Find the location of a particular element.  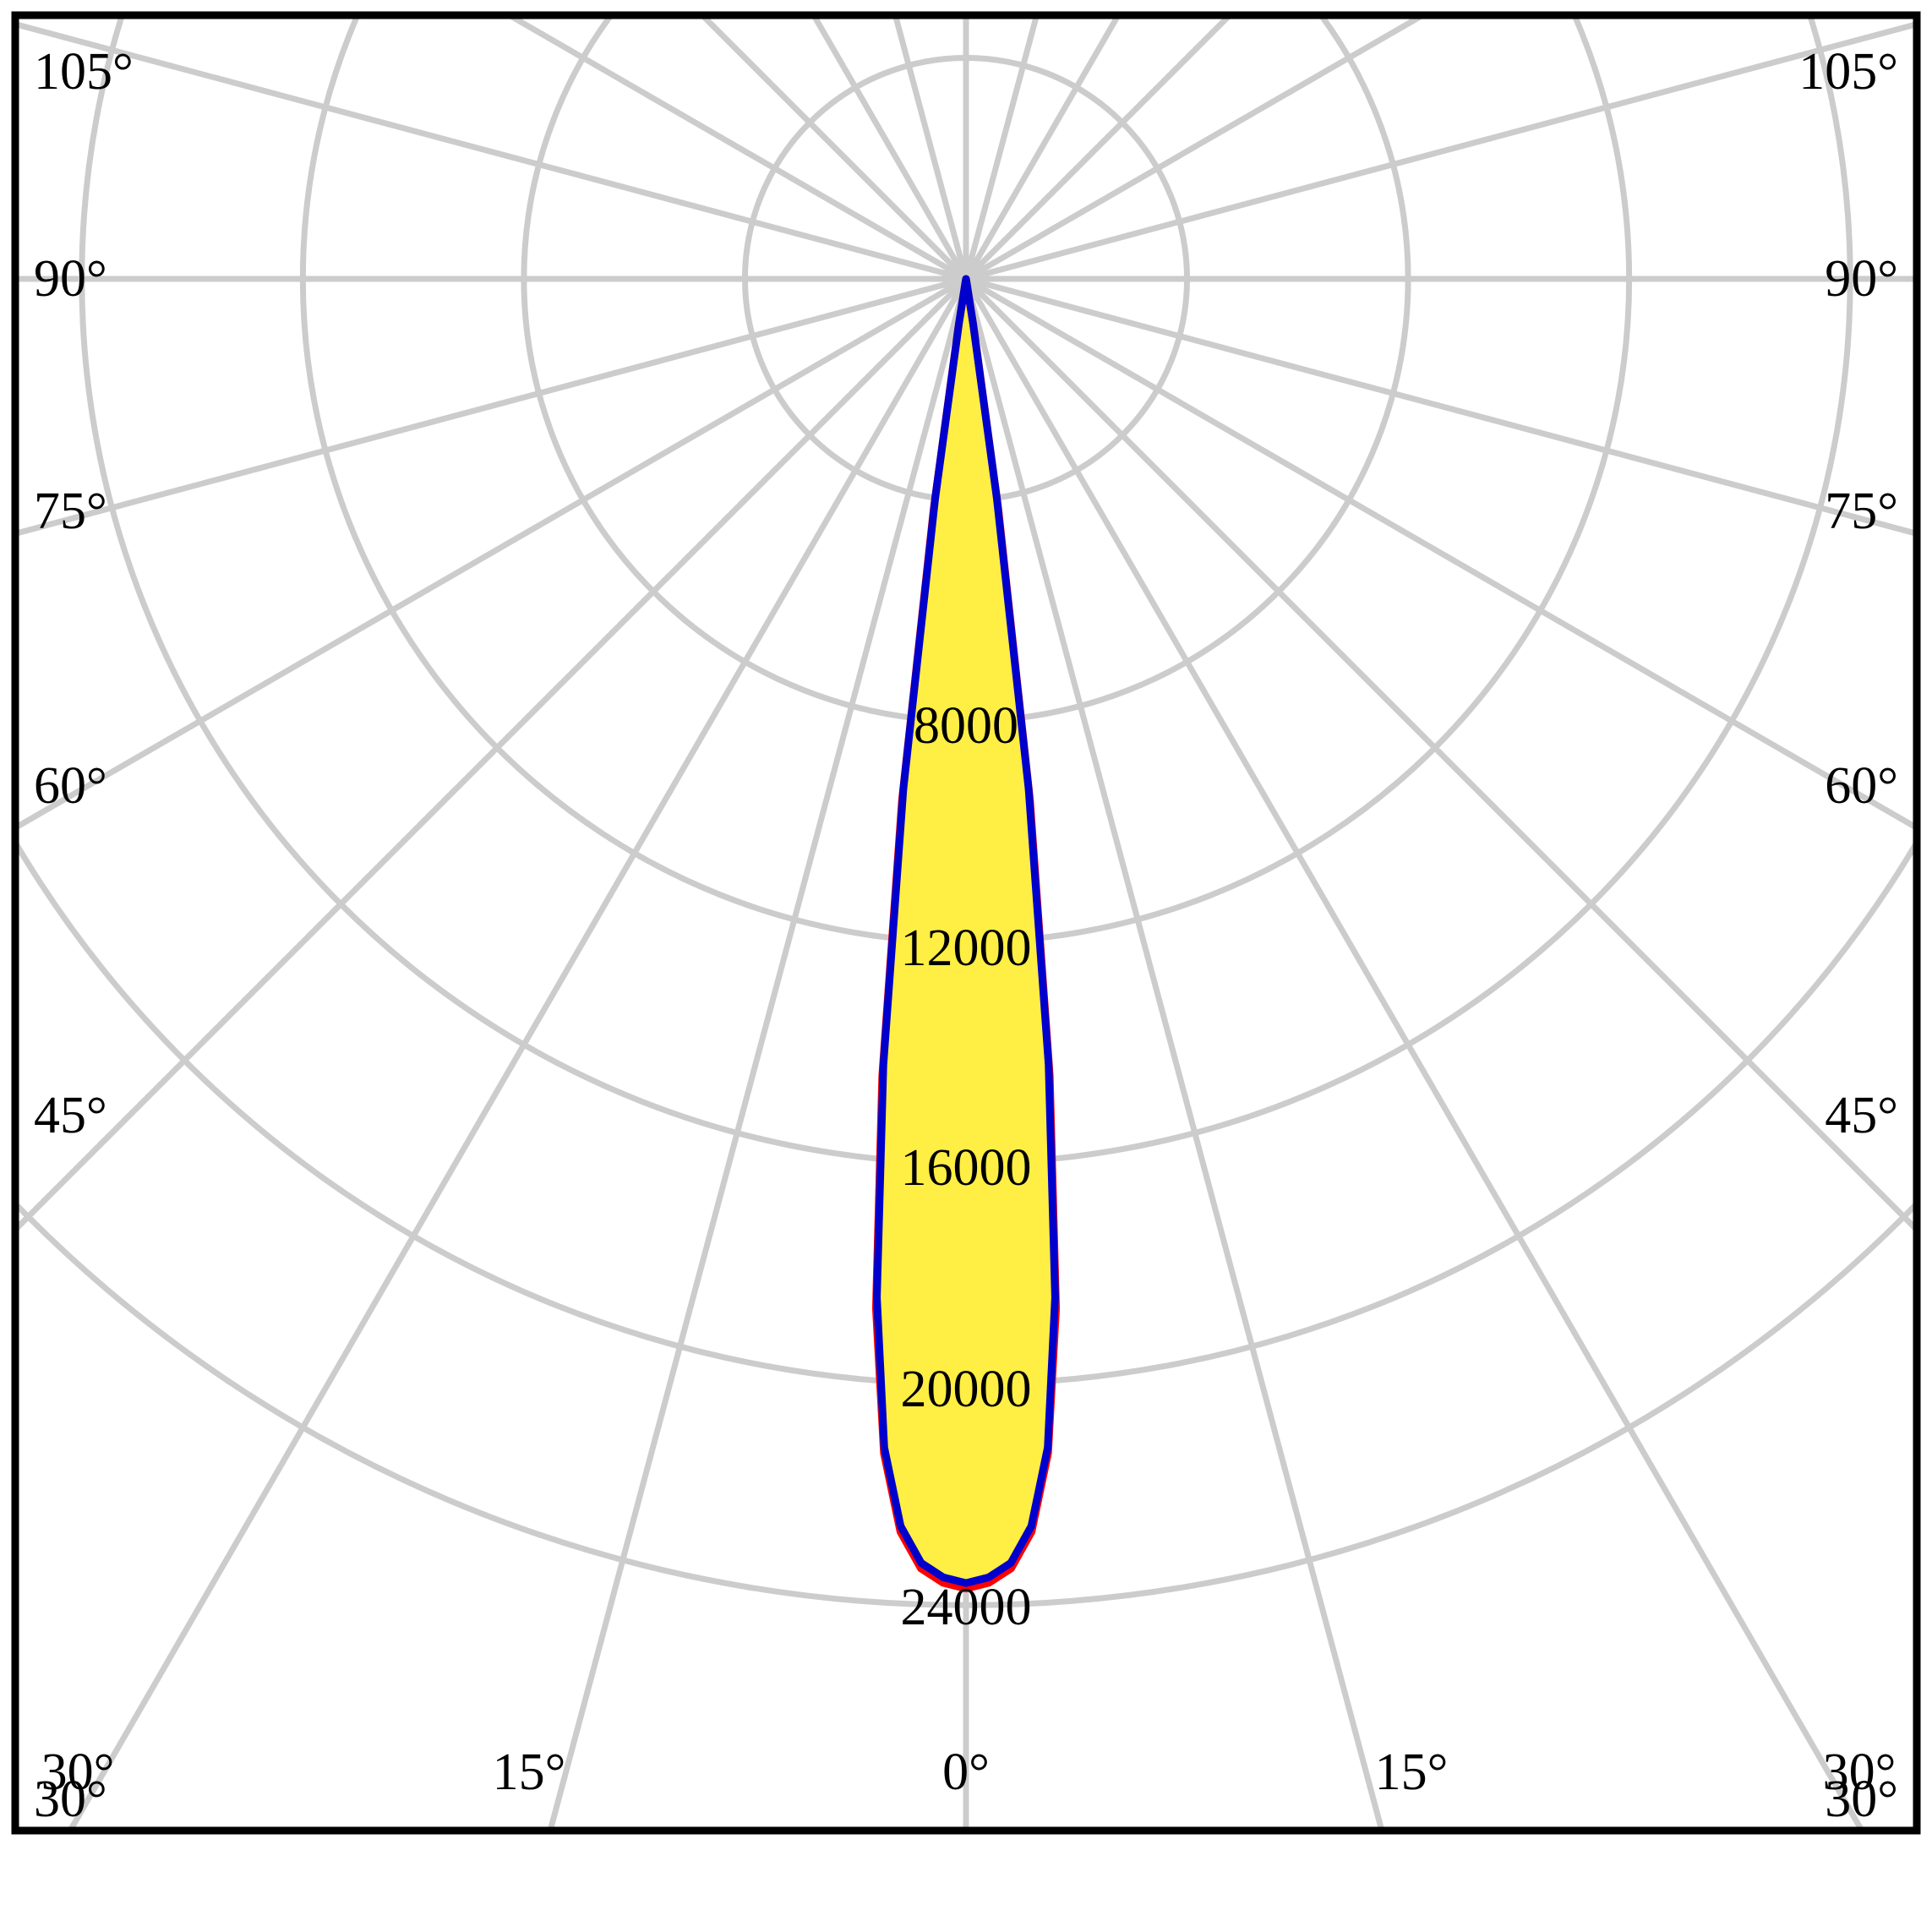

angle-label-left: 90° is located at coordinates (70, 279).